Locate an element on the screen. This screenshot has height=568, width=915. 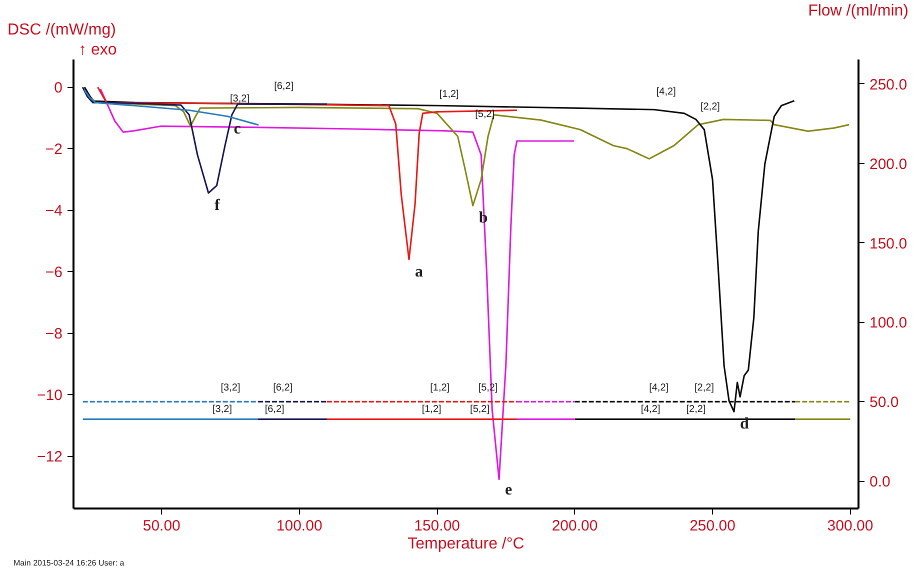
annotation: e is located at coordinates (508, 489).